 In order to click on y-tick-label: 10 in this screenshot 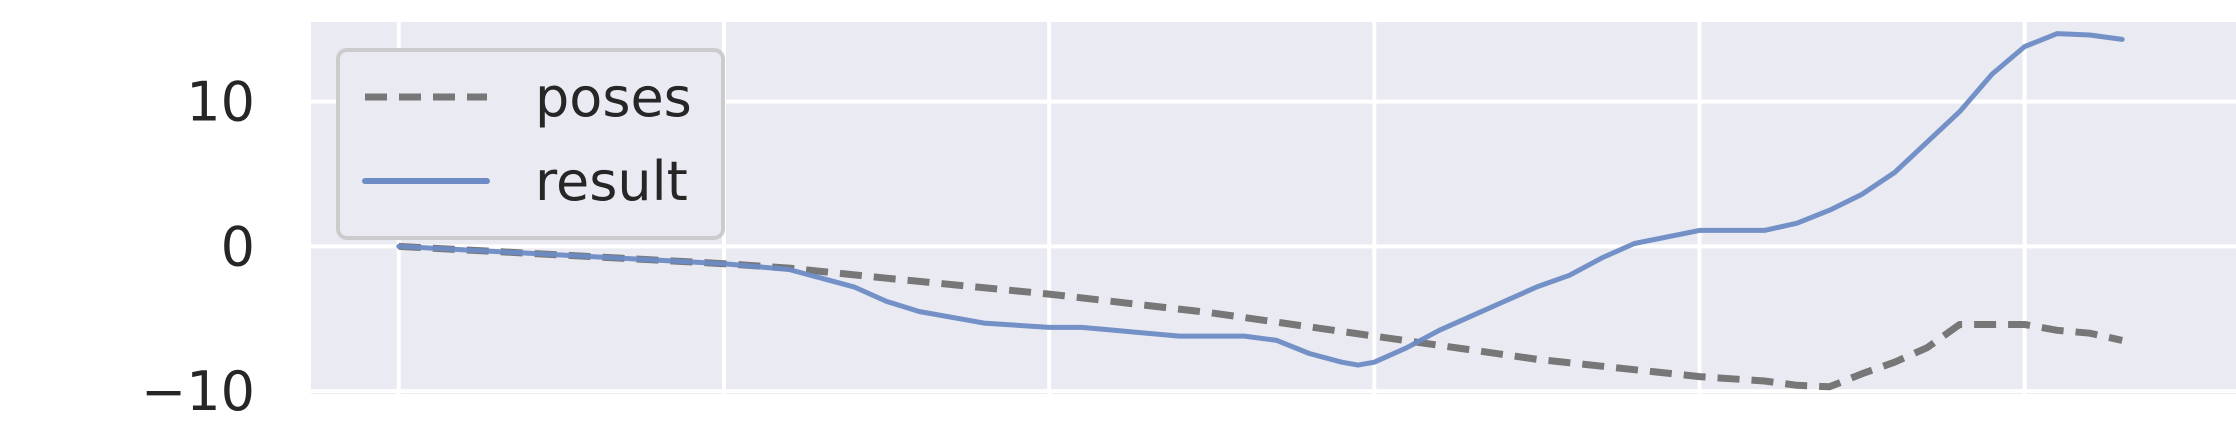, I will do `click(220, 102)`.